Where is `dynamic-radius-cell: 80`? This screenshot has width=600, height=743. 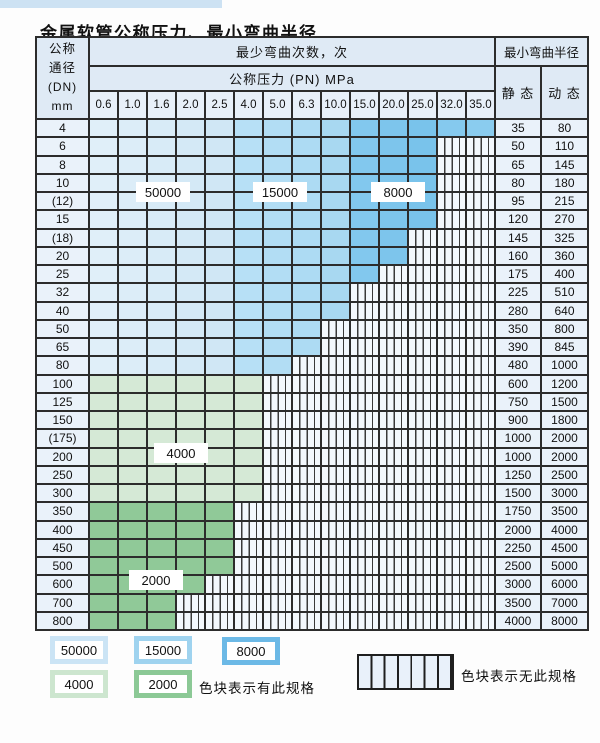
dynamic-radius-cell: 80 is located at coordinates (564, 128).